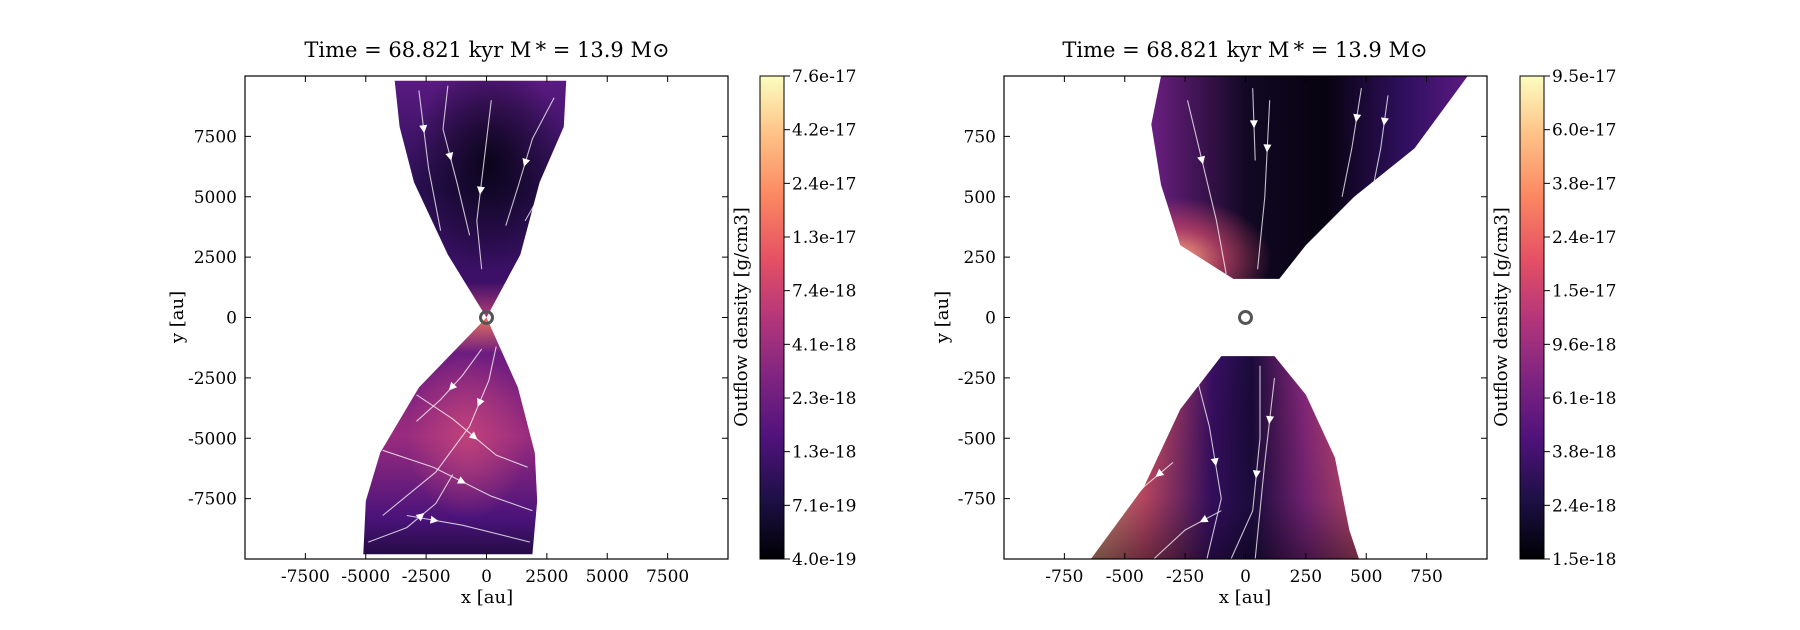 This screenshot has width=1800, height=630. I want to click on colorbar-tick-label: 7.4e-18, so click(824, 292).